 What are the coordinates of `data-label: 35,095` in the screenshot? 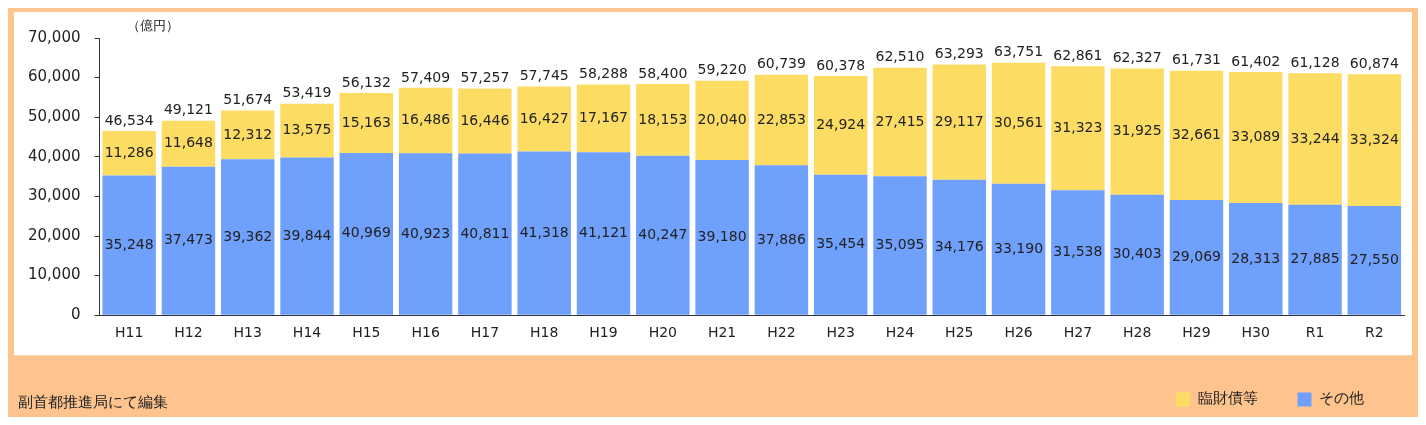 It's located at (900, 244).